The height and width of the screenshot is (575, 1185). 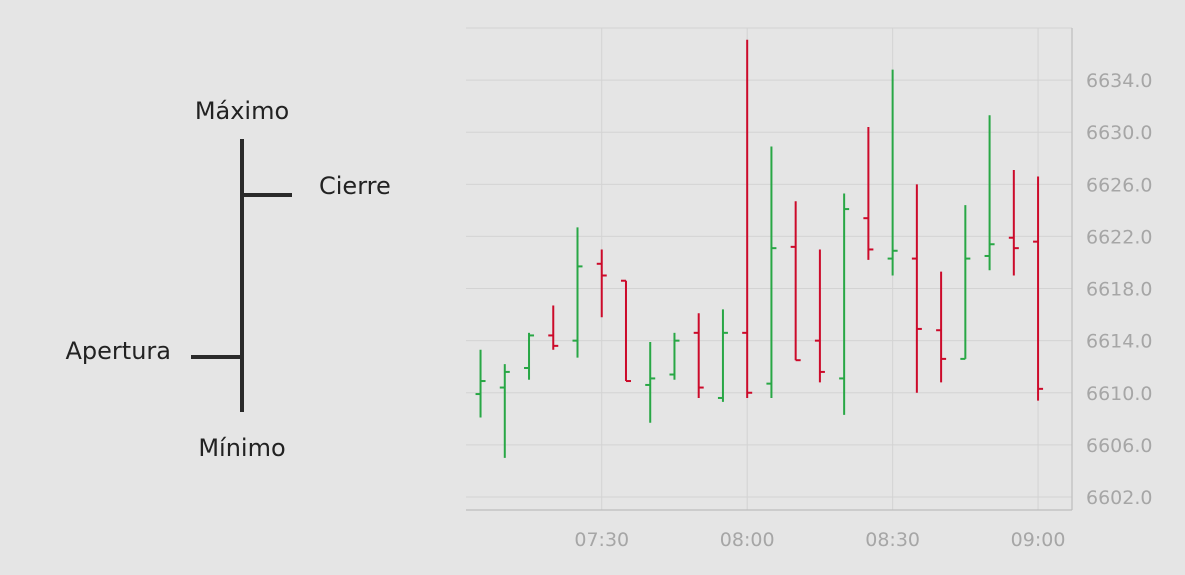 What do you see at coordinates (1119, 290) in the screenshot?
I see `y-tick-label: 6618.0` at bounding box center [1119, 290].